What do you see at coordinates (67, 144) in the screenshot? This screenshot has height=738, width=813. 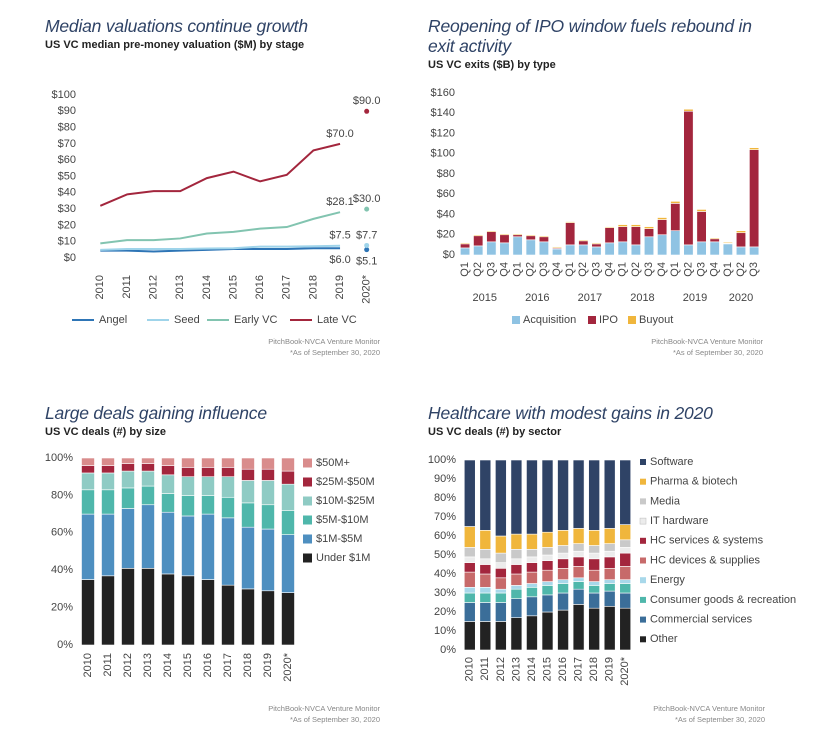 I see `y-tick-label: $70` at bounding box center [67, 144].